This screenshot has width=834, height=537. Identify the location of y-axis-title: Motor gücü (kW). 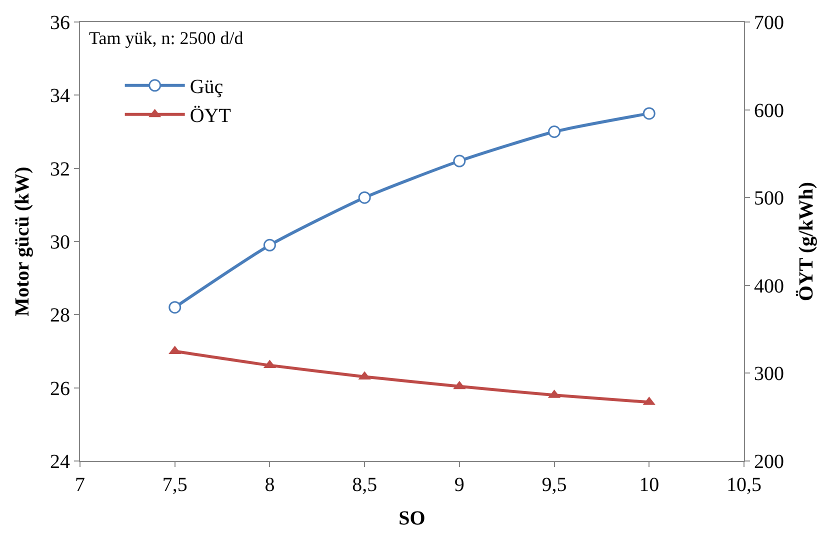
(23, 241).